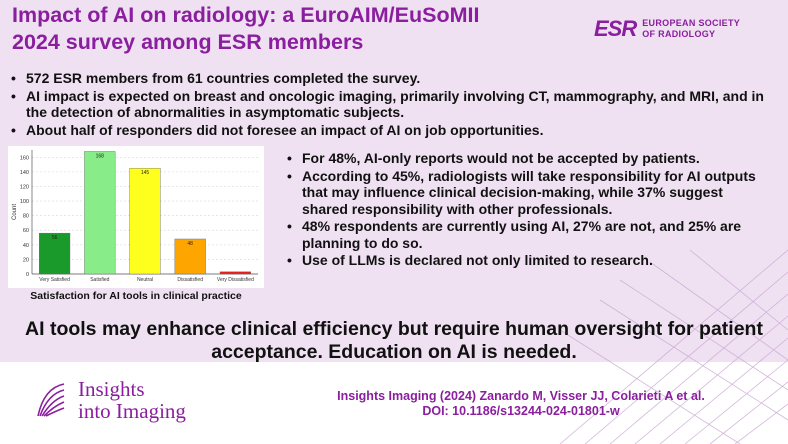  I want to click on y-tick-label: 100, so click(24, 202).